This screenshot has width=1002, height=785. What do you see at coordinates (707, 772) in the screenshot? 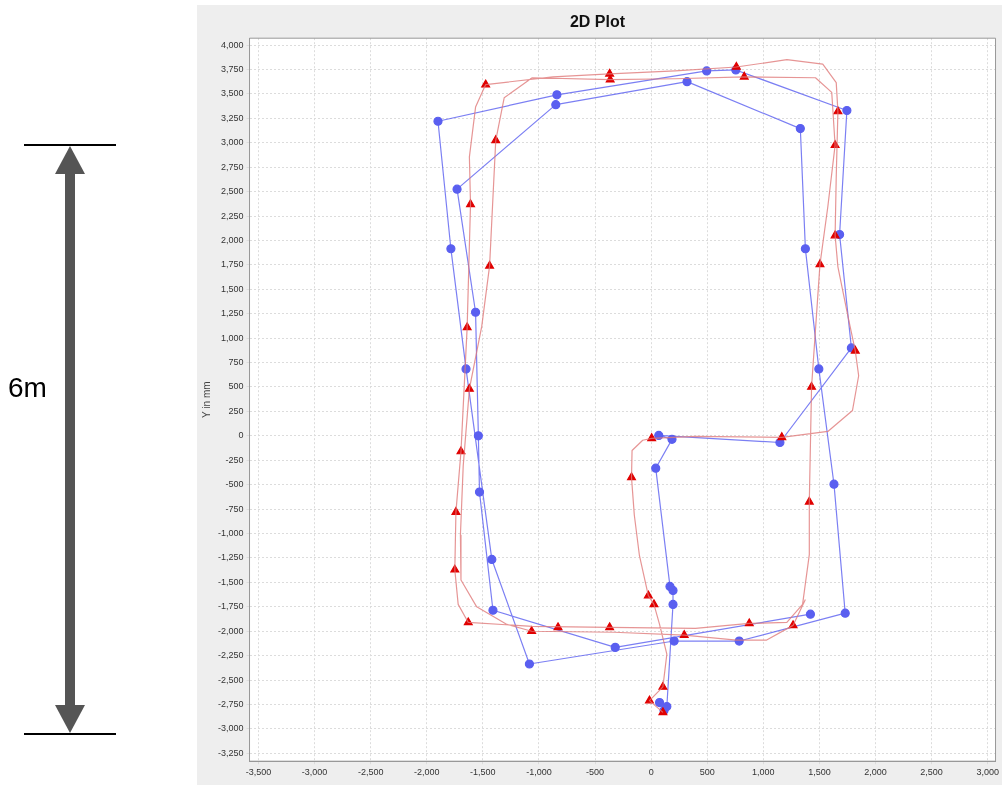
I see `x-tick-label: 500` at bounding box center [707, 772].